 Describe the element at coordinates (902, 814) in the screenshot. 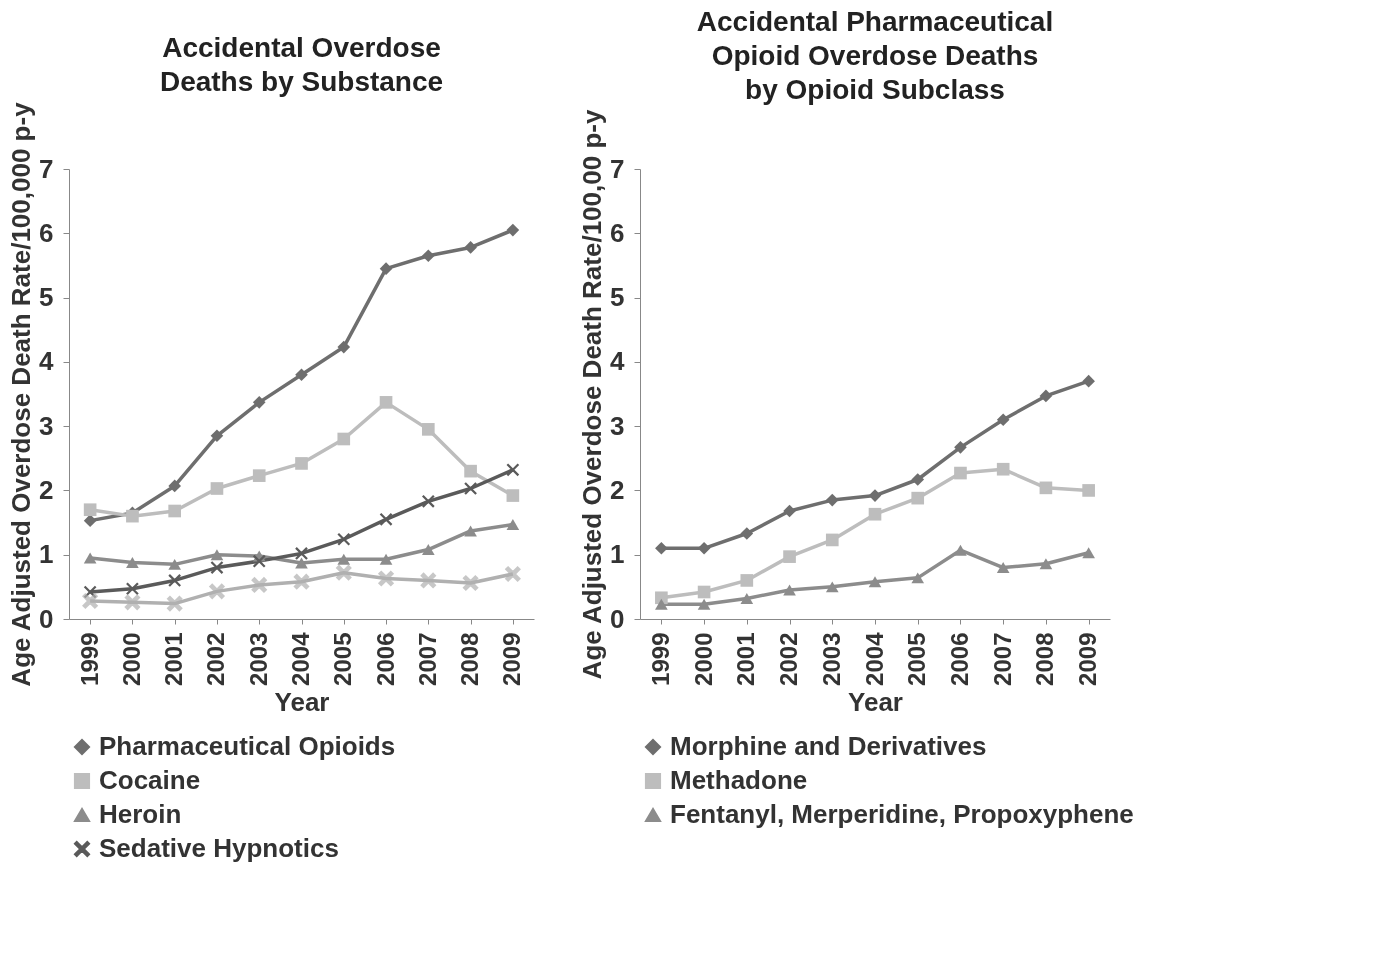

I see `legend-label: Fentanyl, Merperidine, Propoxyphene` at that location.